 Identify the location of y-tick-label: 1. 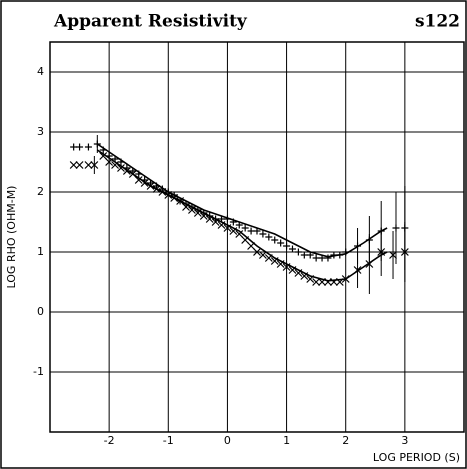
(40, 251).